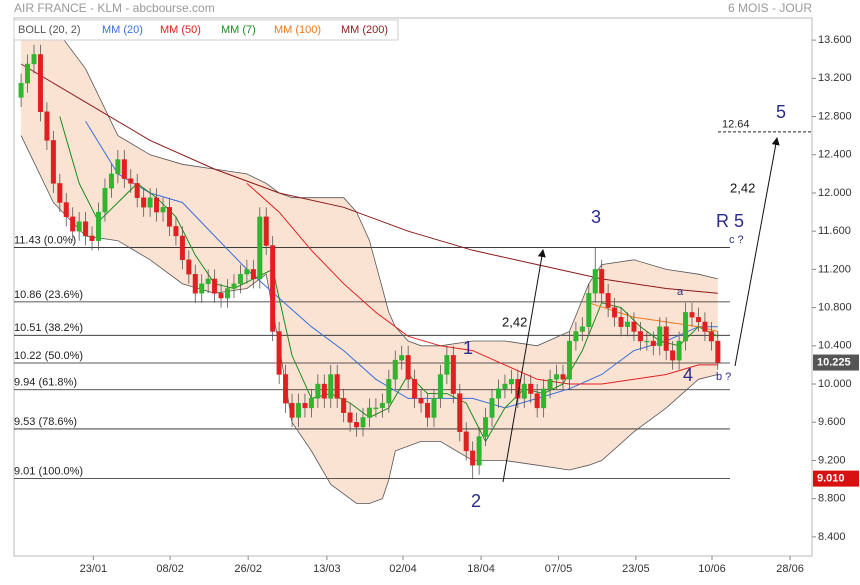 The height and width of the screenshot is (585, 860). I want to click on y-tick-label: 10.000, so click(835, 384).